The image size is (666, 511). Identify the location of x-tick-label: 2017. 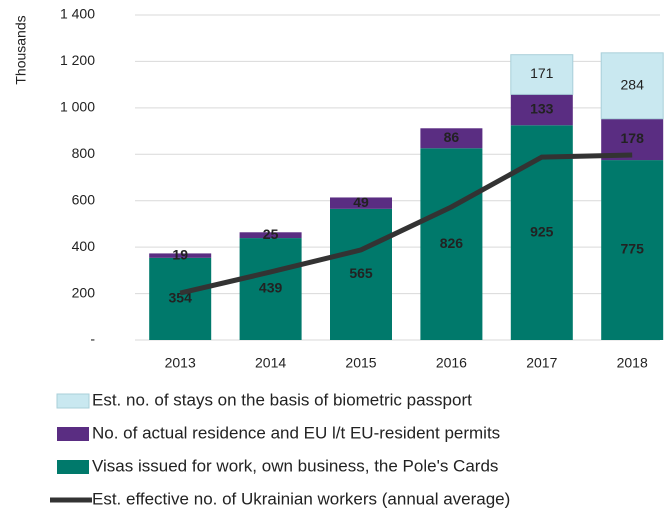
(541, 363).